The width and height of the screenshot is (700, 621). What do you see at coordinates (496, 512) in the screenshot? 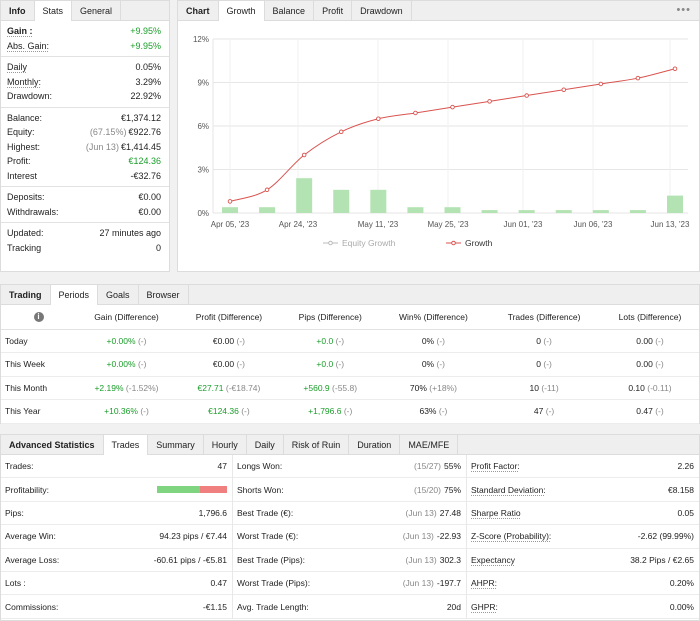
I see `stat-label: Sharpe Ratio` at bounding box center [496, 512].